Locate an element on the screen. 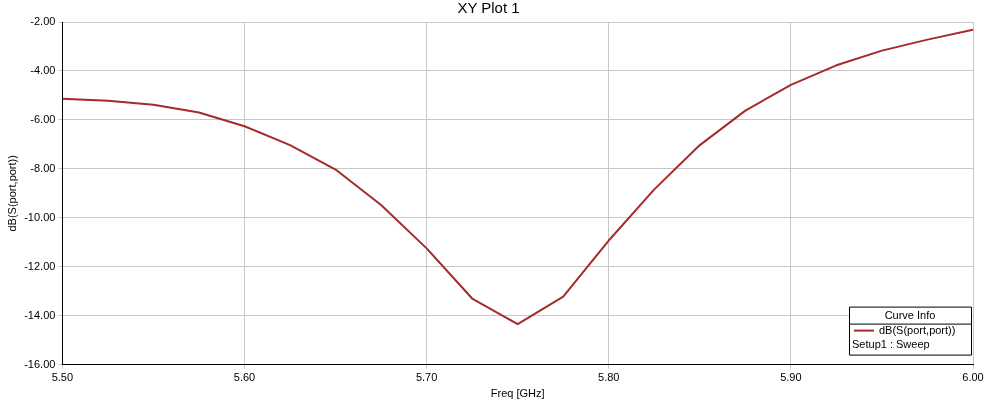 This screenshot has width=1001, height=401. y-tick-label: -4.00 is located at coordinates (43, 69).